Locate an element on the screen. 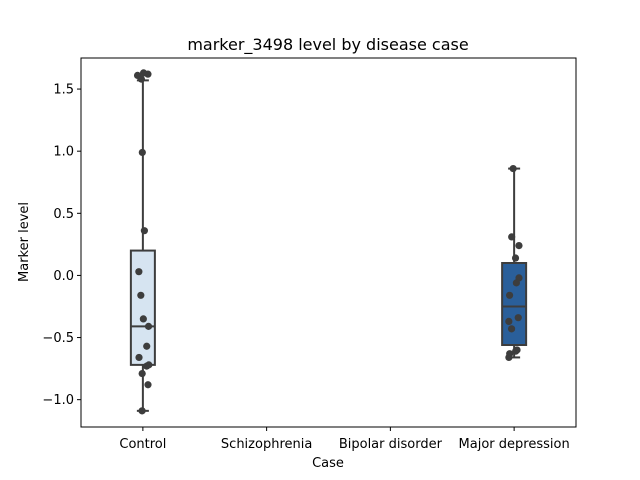 Image resolution: width=640 pixels, height=480 pixels. y-tick-label: 1.5 is located at coordinates (63, 90).